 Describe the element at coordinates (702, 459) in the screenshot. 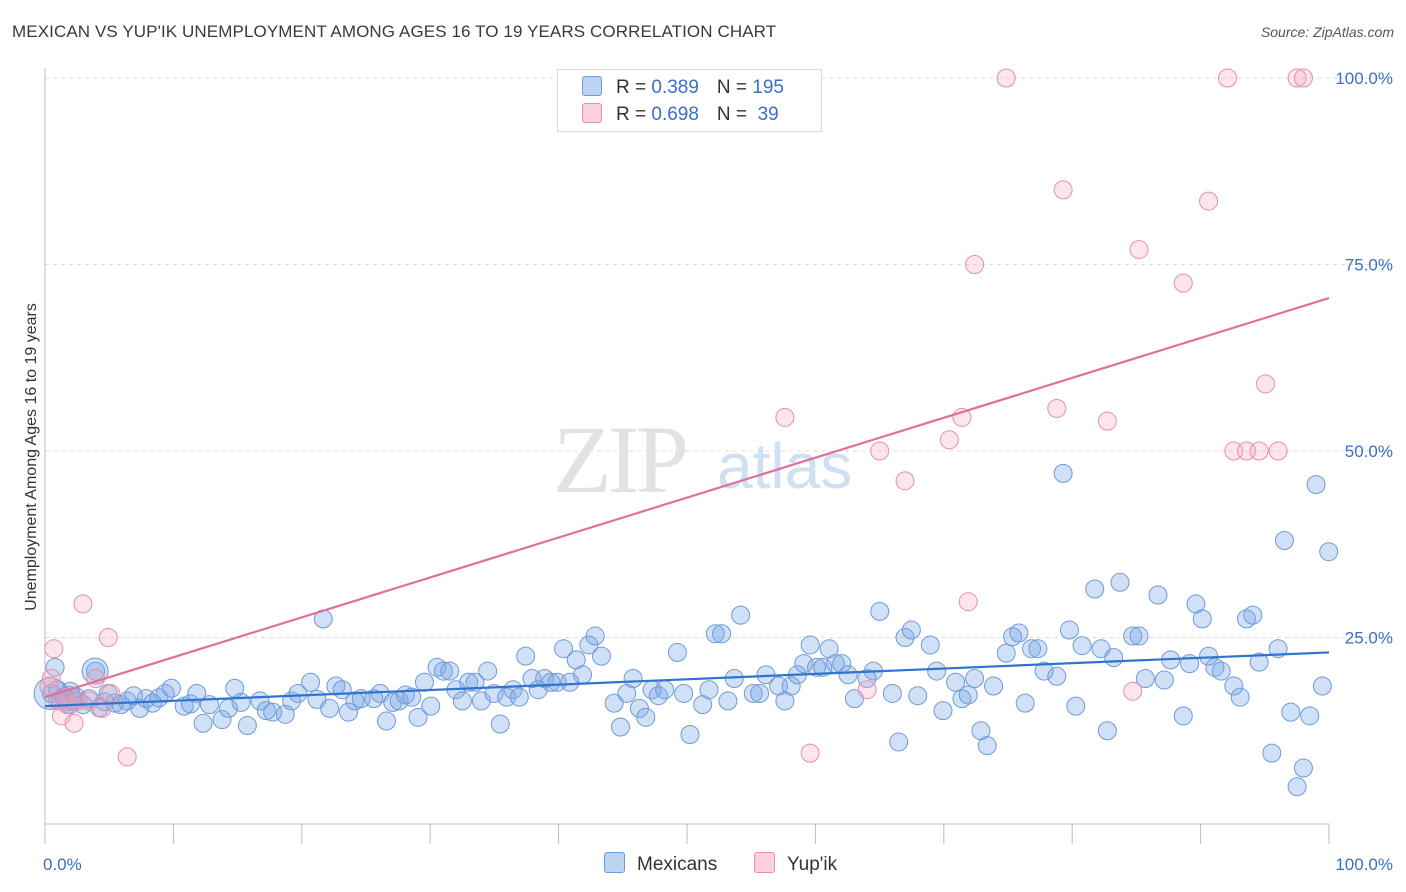

I see `watermark: ZIP atlas` at that location.